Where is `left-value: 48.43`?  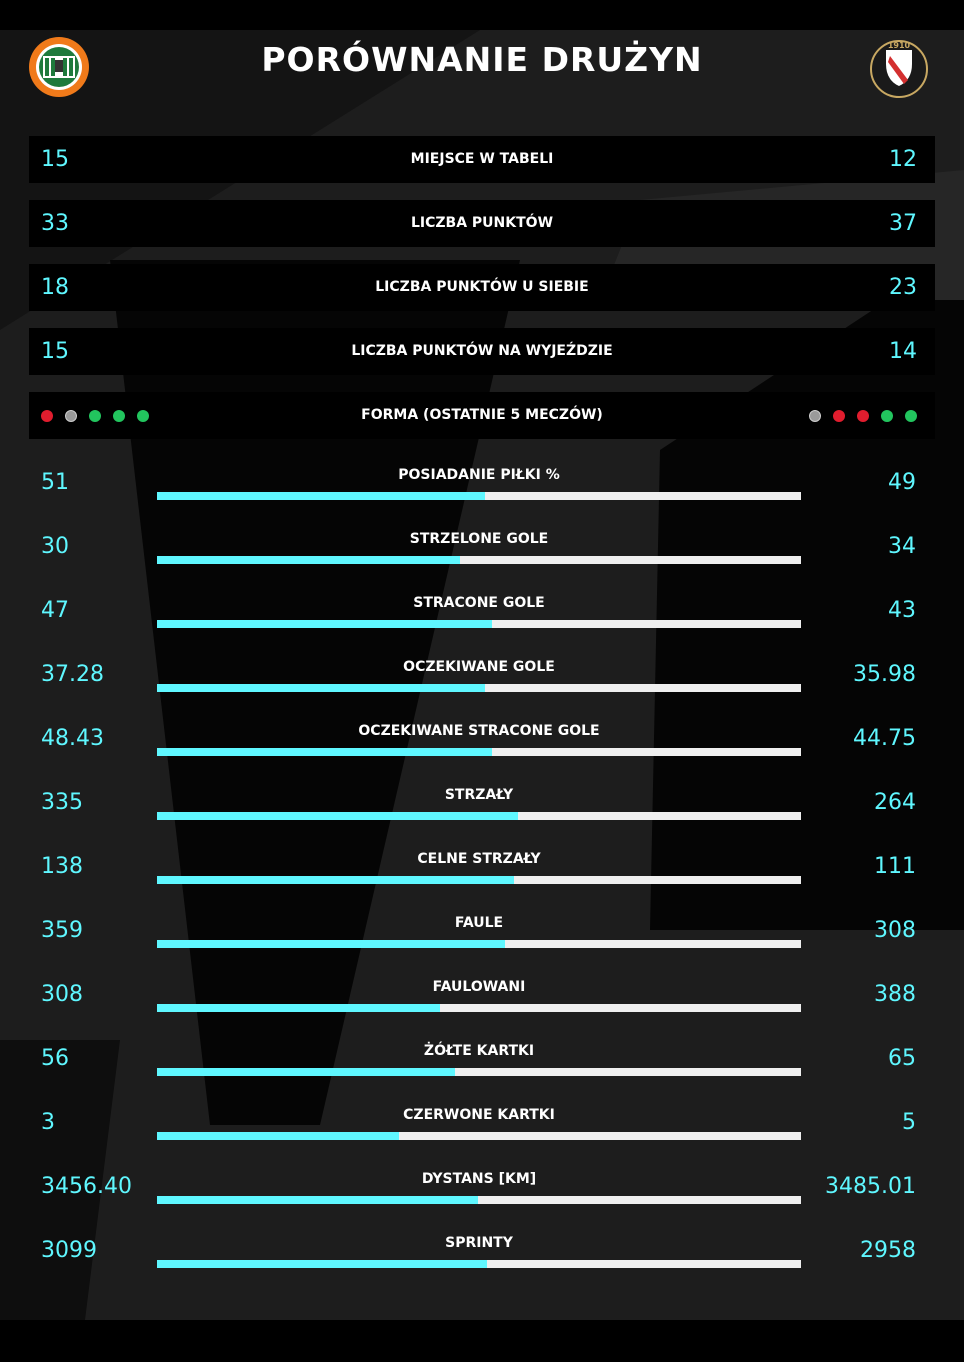
left-value: 48.43 is located at coordinates (72, 738).